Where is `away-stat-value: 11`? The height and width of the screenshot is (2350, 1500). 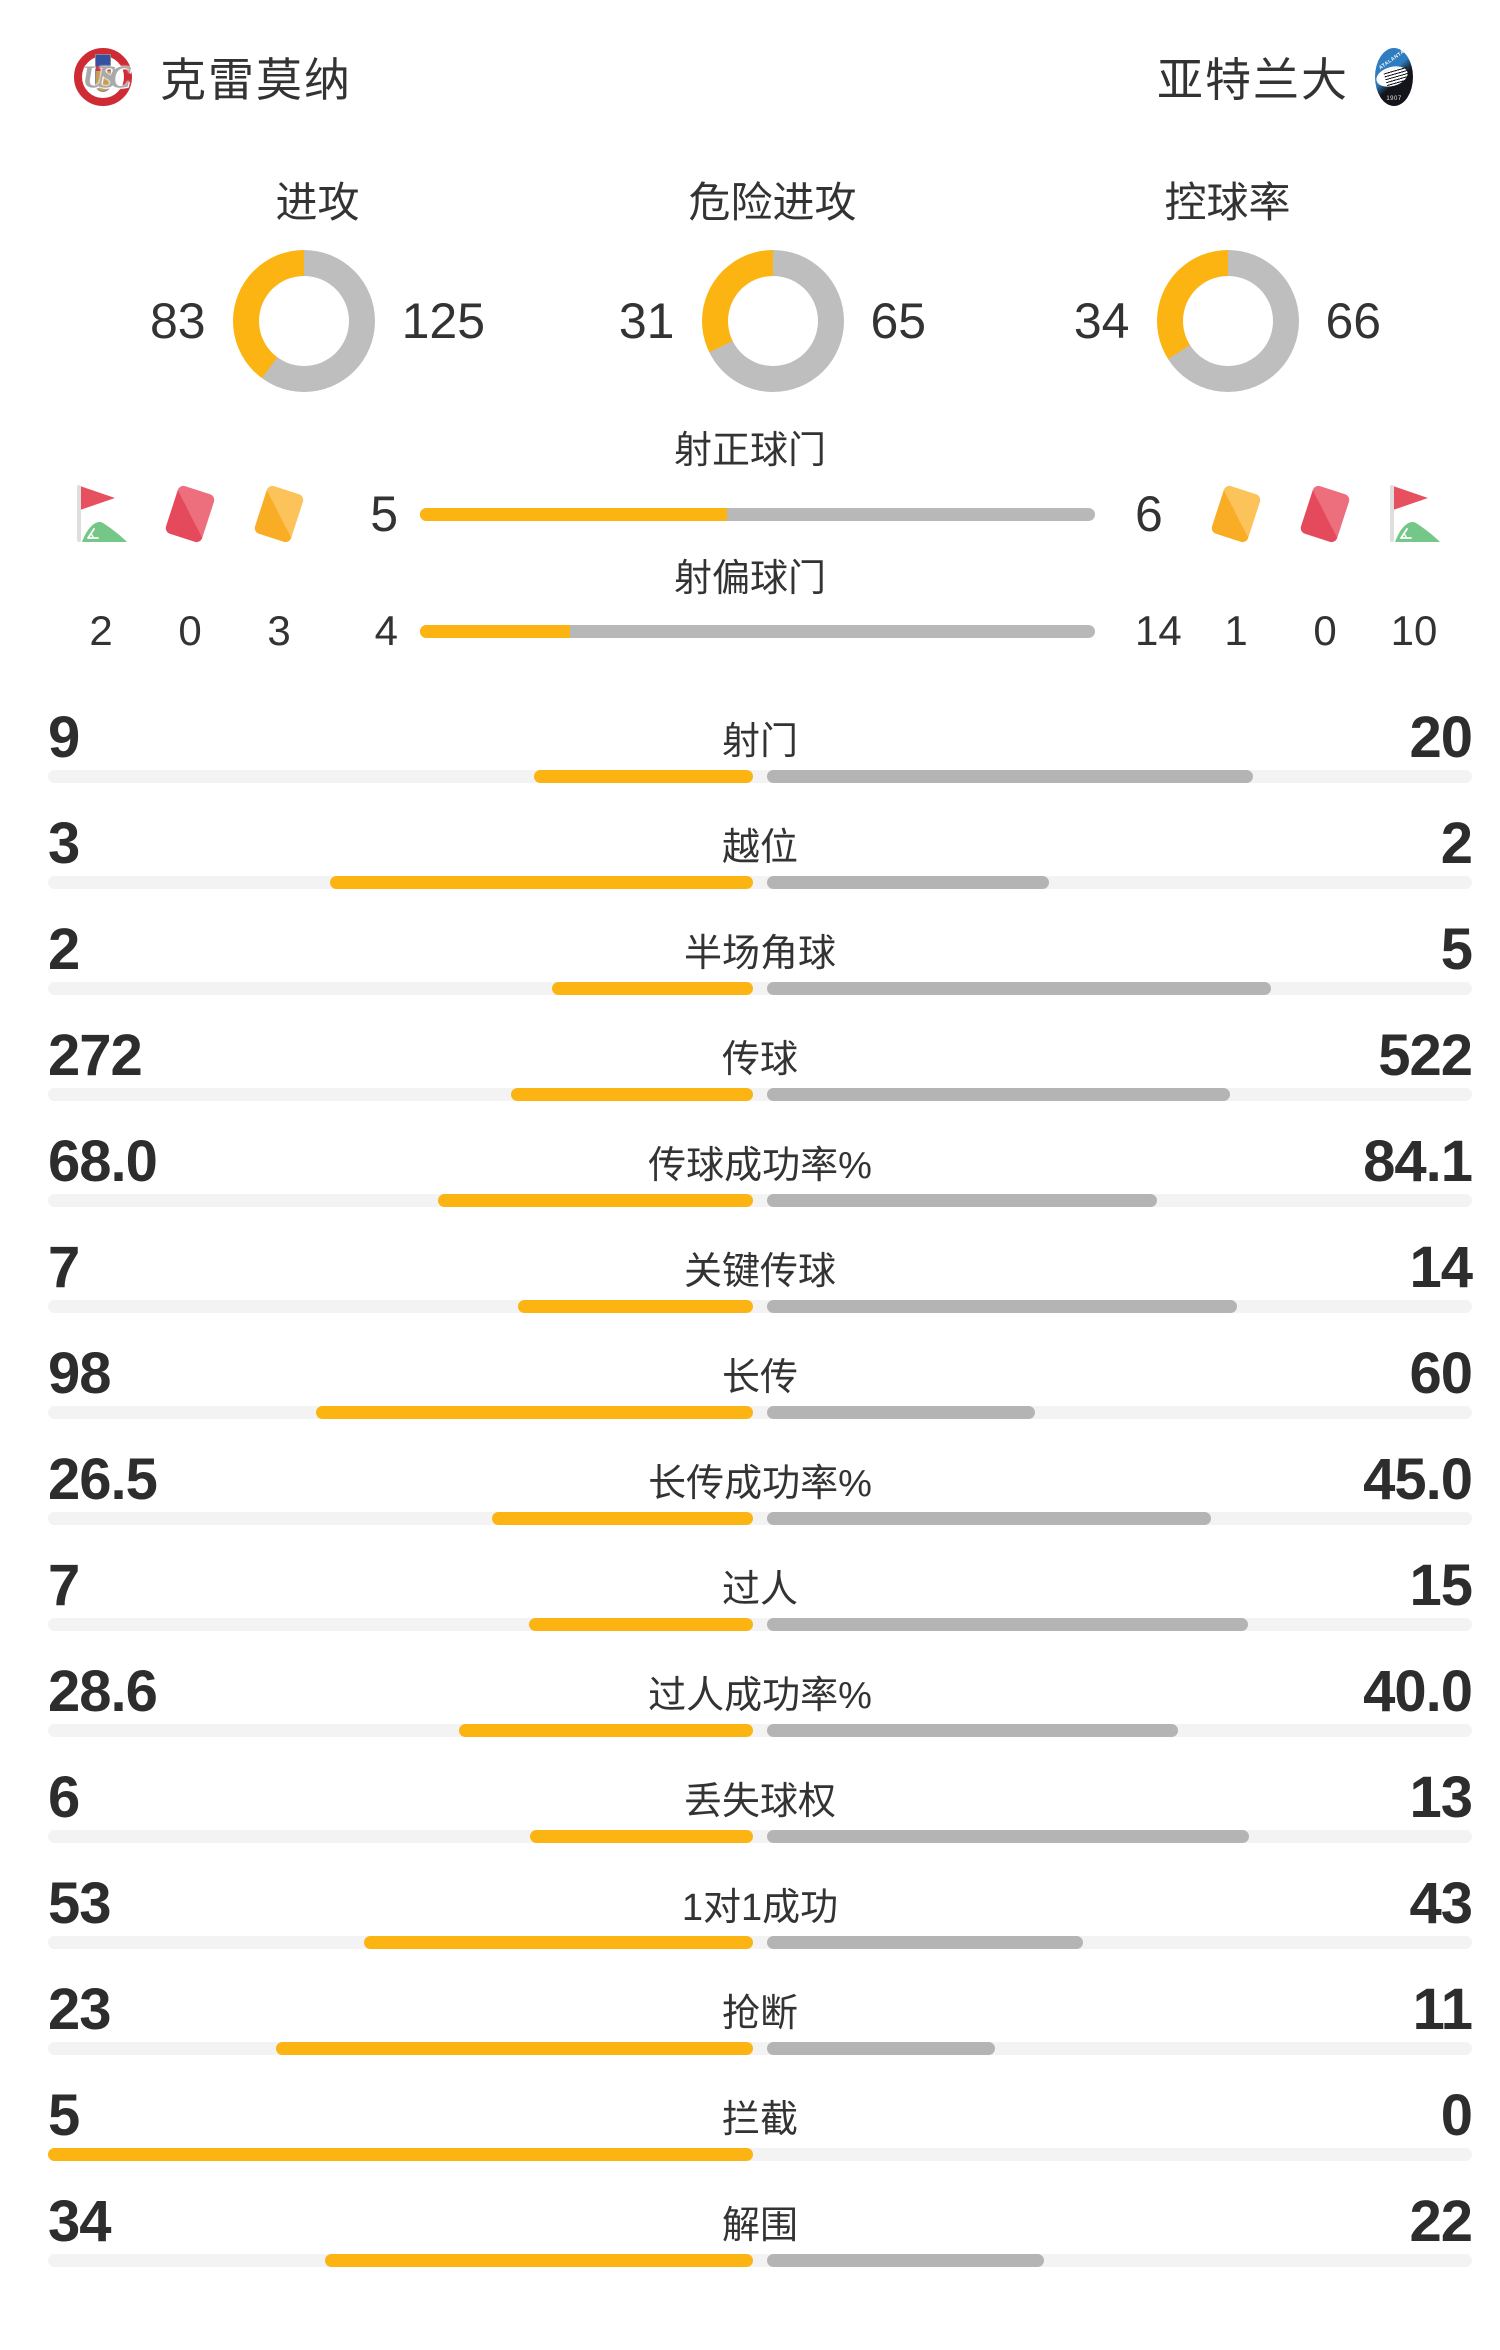
away-stat-value: 11 is located at coordinates (1442, 2009).